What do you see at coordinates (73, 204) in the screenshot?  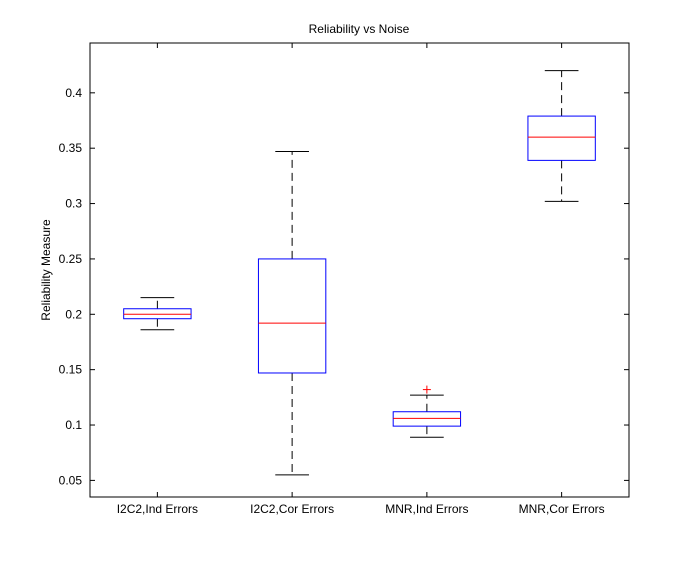 I see `y-tick-label: 0.3` at bounding box center [73, 204].